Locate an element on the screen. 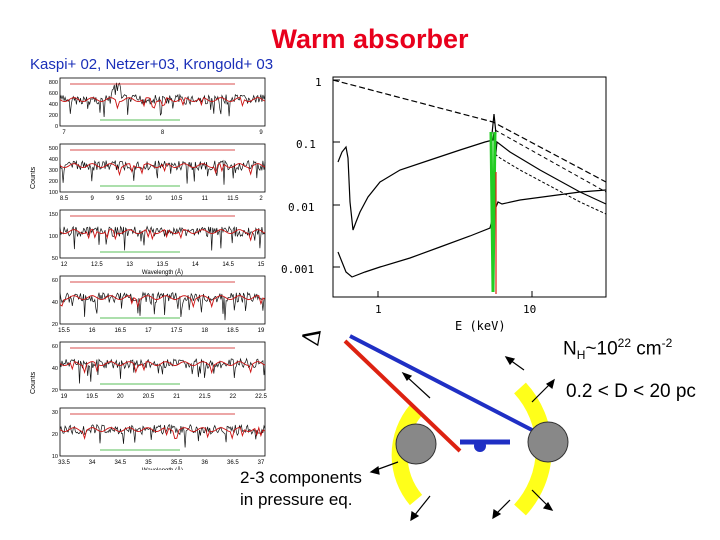  ytick-0-001: 0.001 is located at coordinates (297, 269).